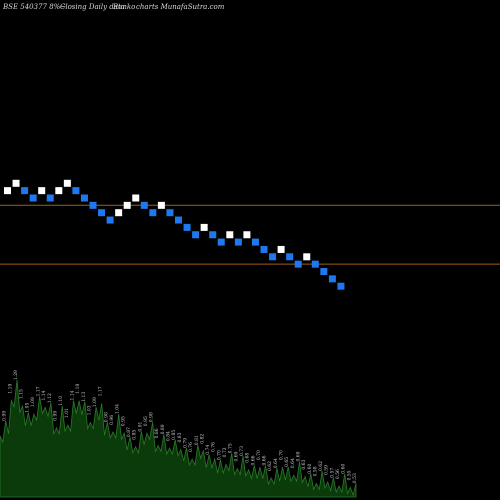  Describe the element at coordinates (208, 450) in the screenshot. I see `volume-label: 0.74` at that location.